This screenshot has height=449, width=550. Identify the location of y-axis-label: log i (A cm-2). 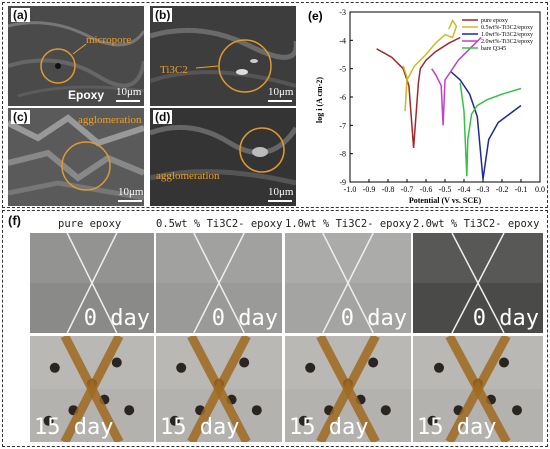
(319, 100).